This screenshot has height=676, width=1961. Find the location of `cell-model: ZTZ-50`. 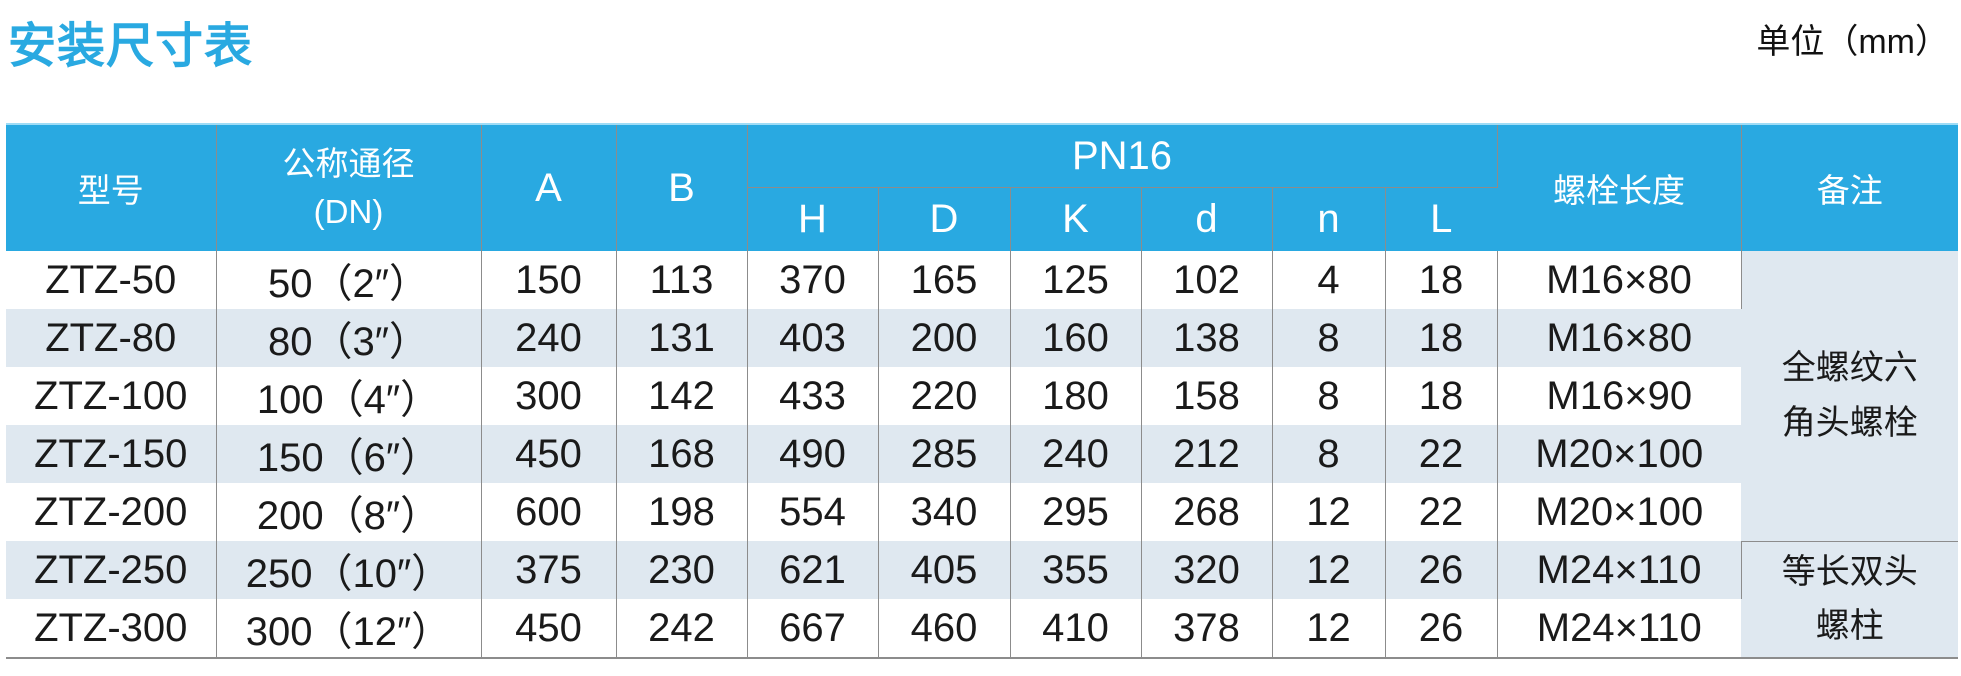

cell-model: ZTZ-50 is located at coordinates (111, 280).